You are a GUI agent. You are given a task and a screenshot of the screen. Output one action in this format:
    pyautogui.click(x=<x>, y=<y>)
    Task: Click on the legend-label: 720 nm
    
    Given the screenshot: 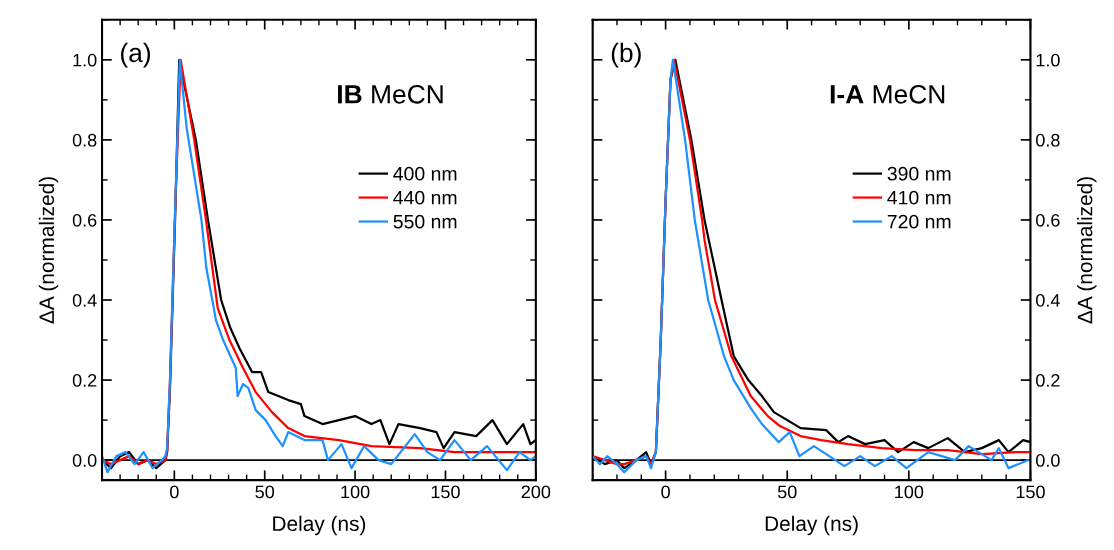 What is the action you would take?
    pyautogui.click(x=919, y=221)
    